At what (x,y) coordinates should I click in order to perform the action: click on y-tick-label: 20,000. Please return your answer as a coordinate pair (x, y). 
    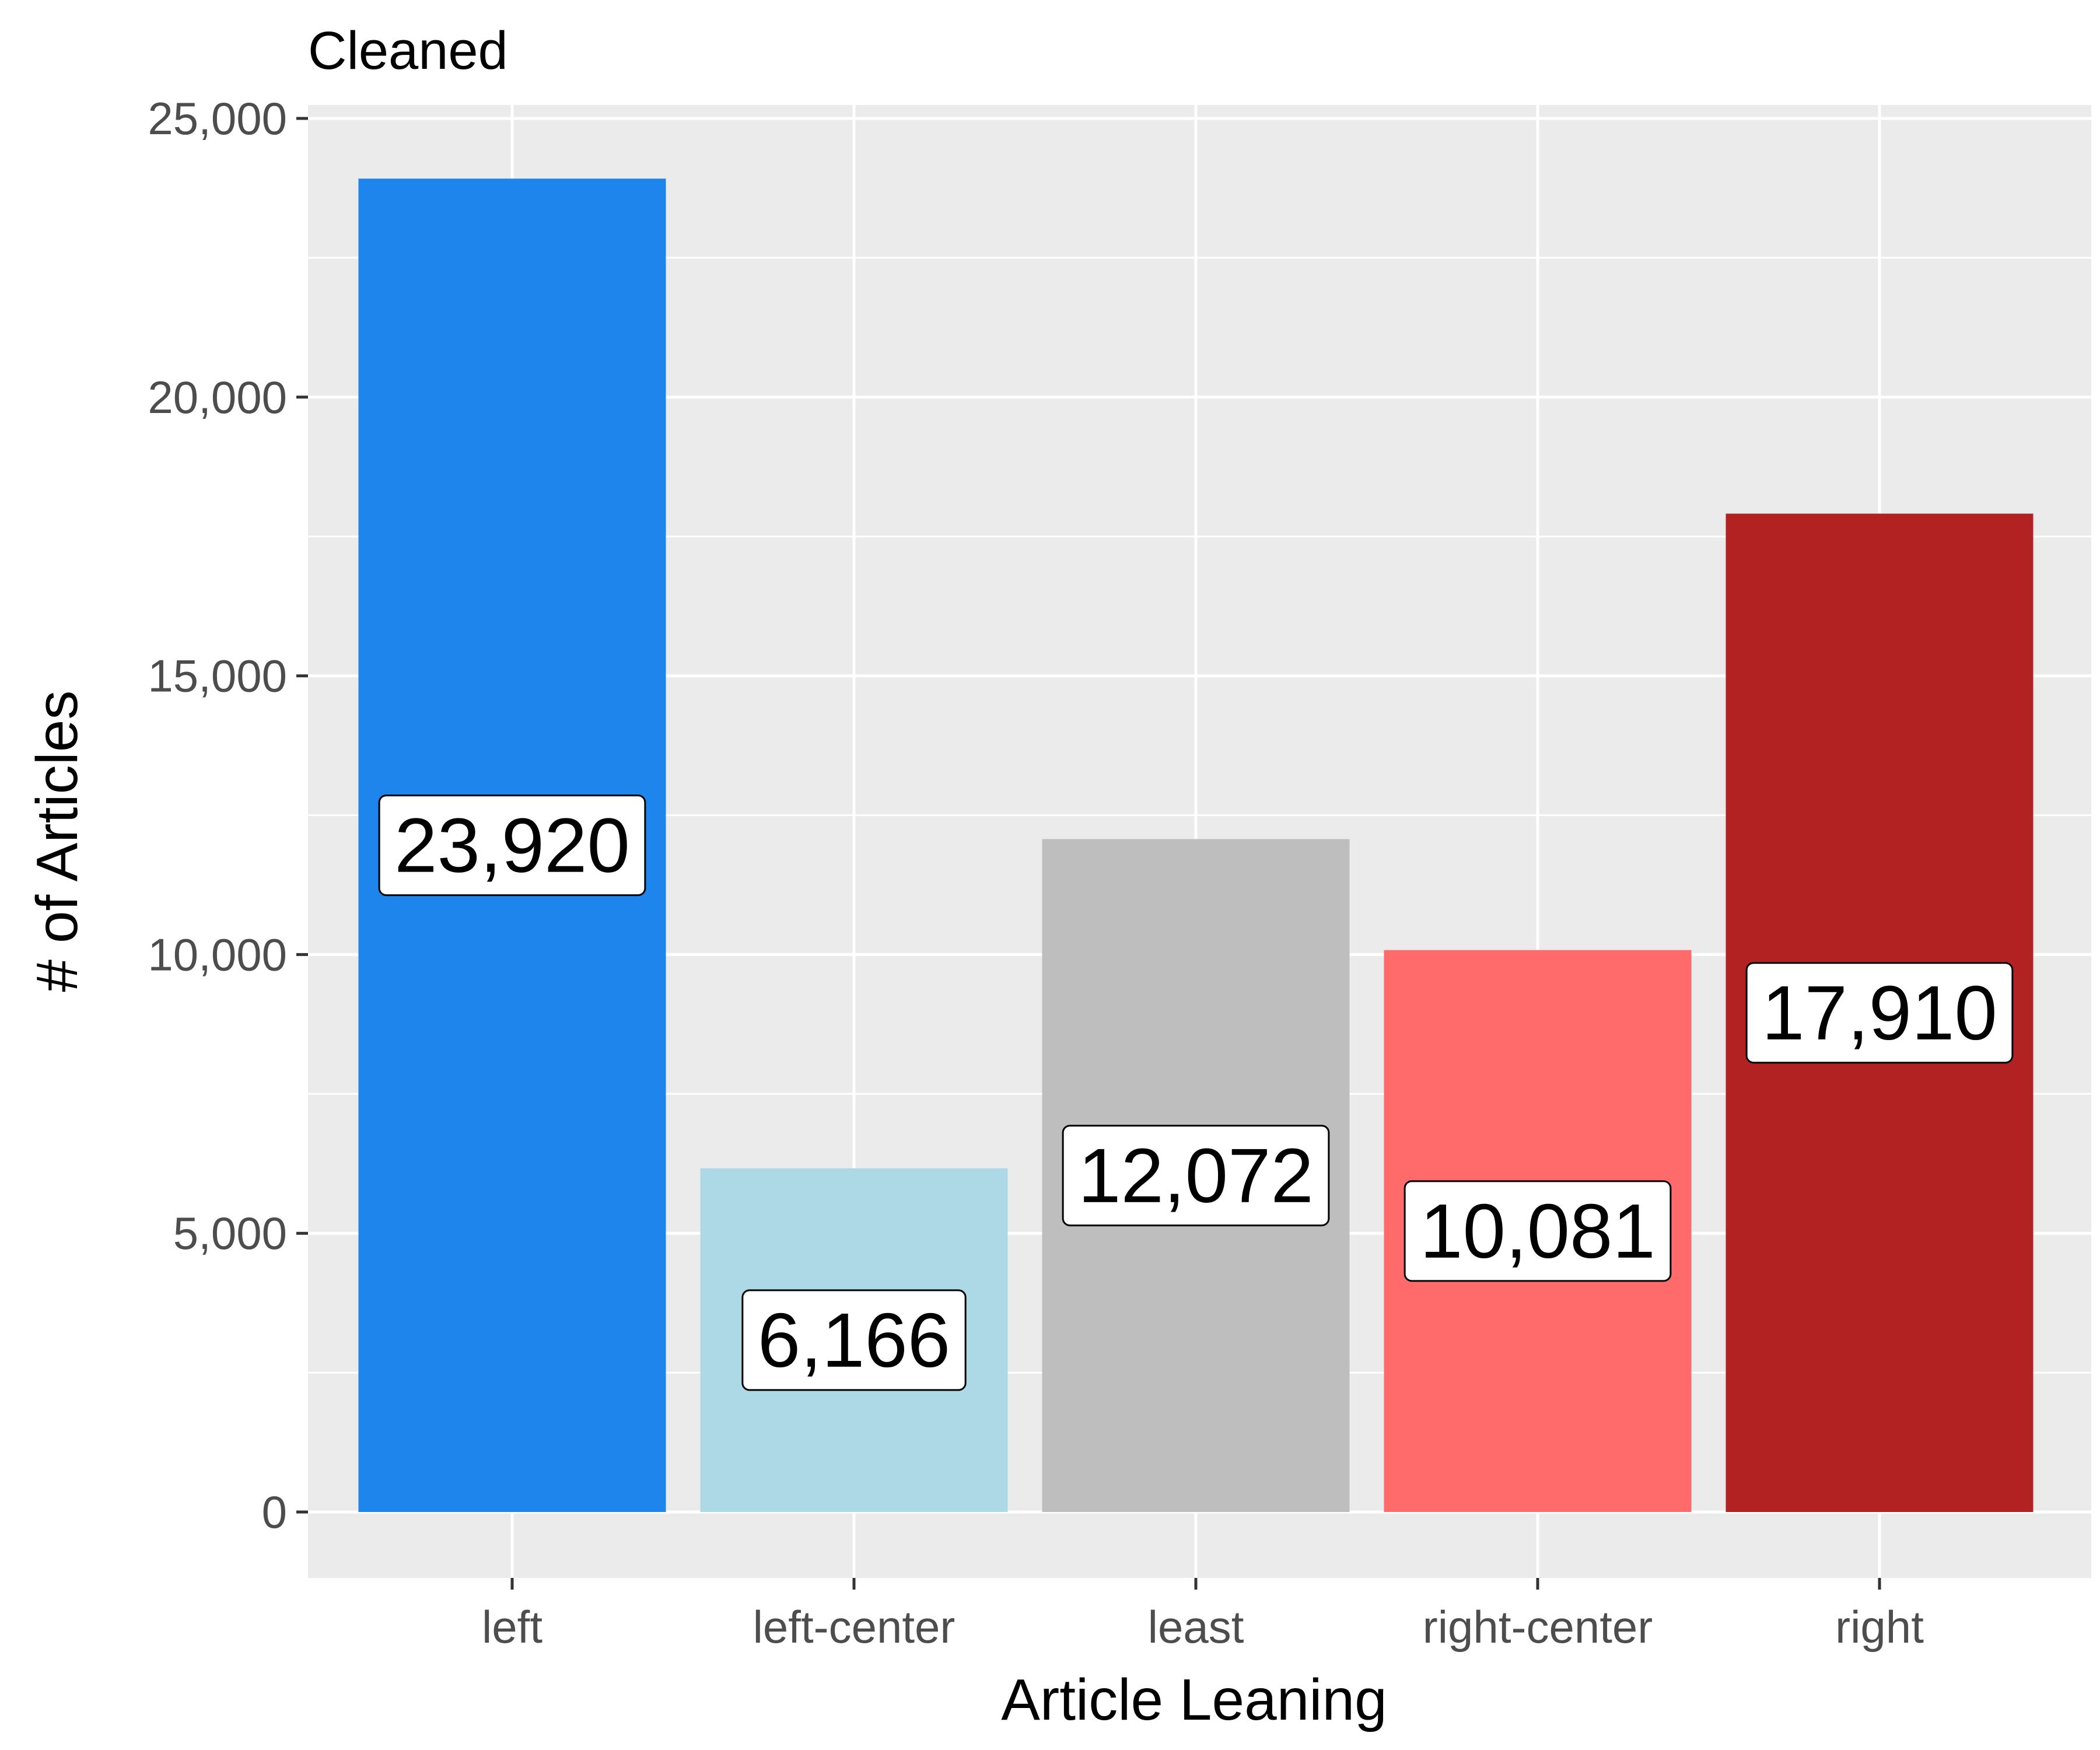
    Looking at the image, I should click on (217, 398).